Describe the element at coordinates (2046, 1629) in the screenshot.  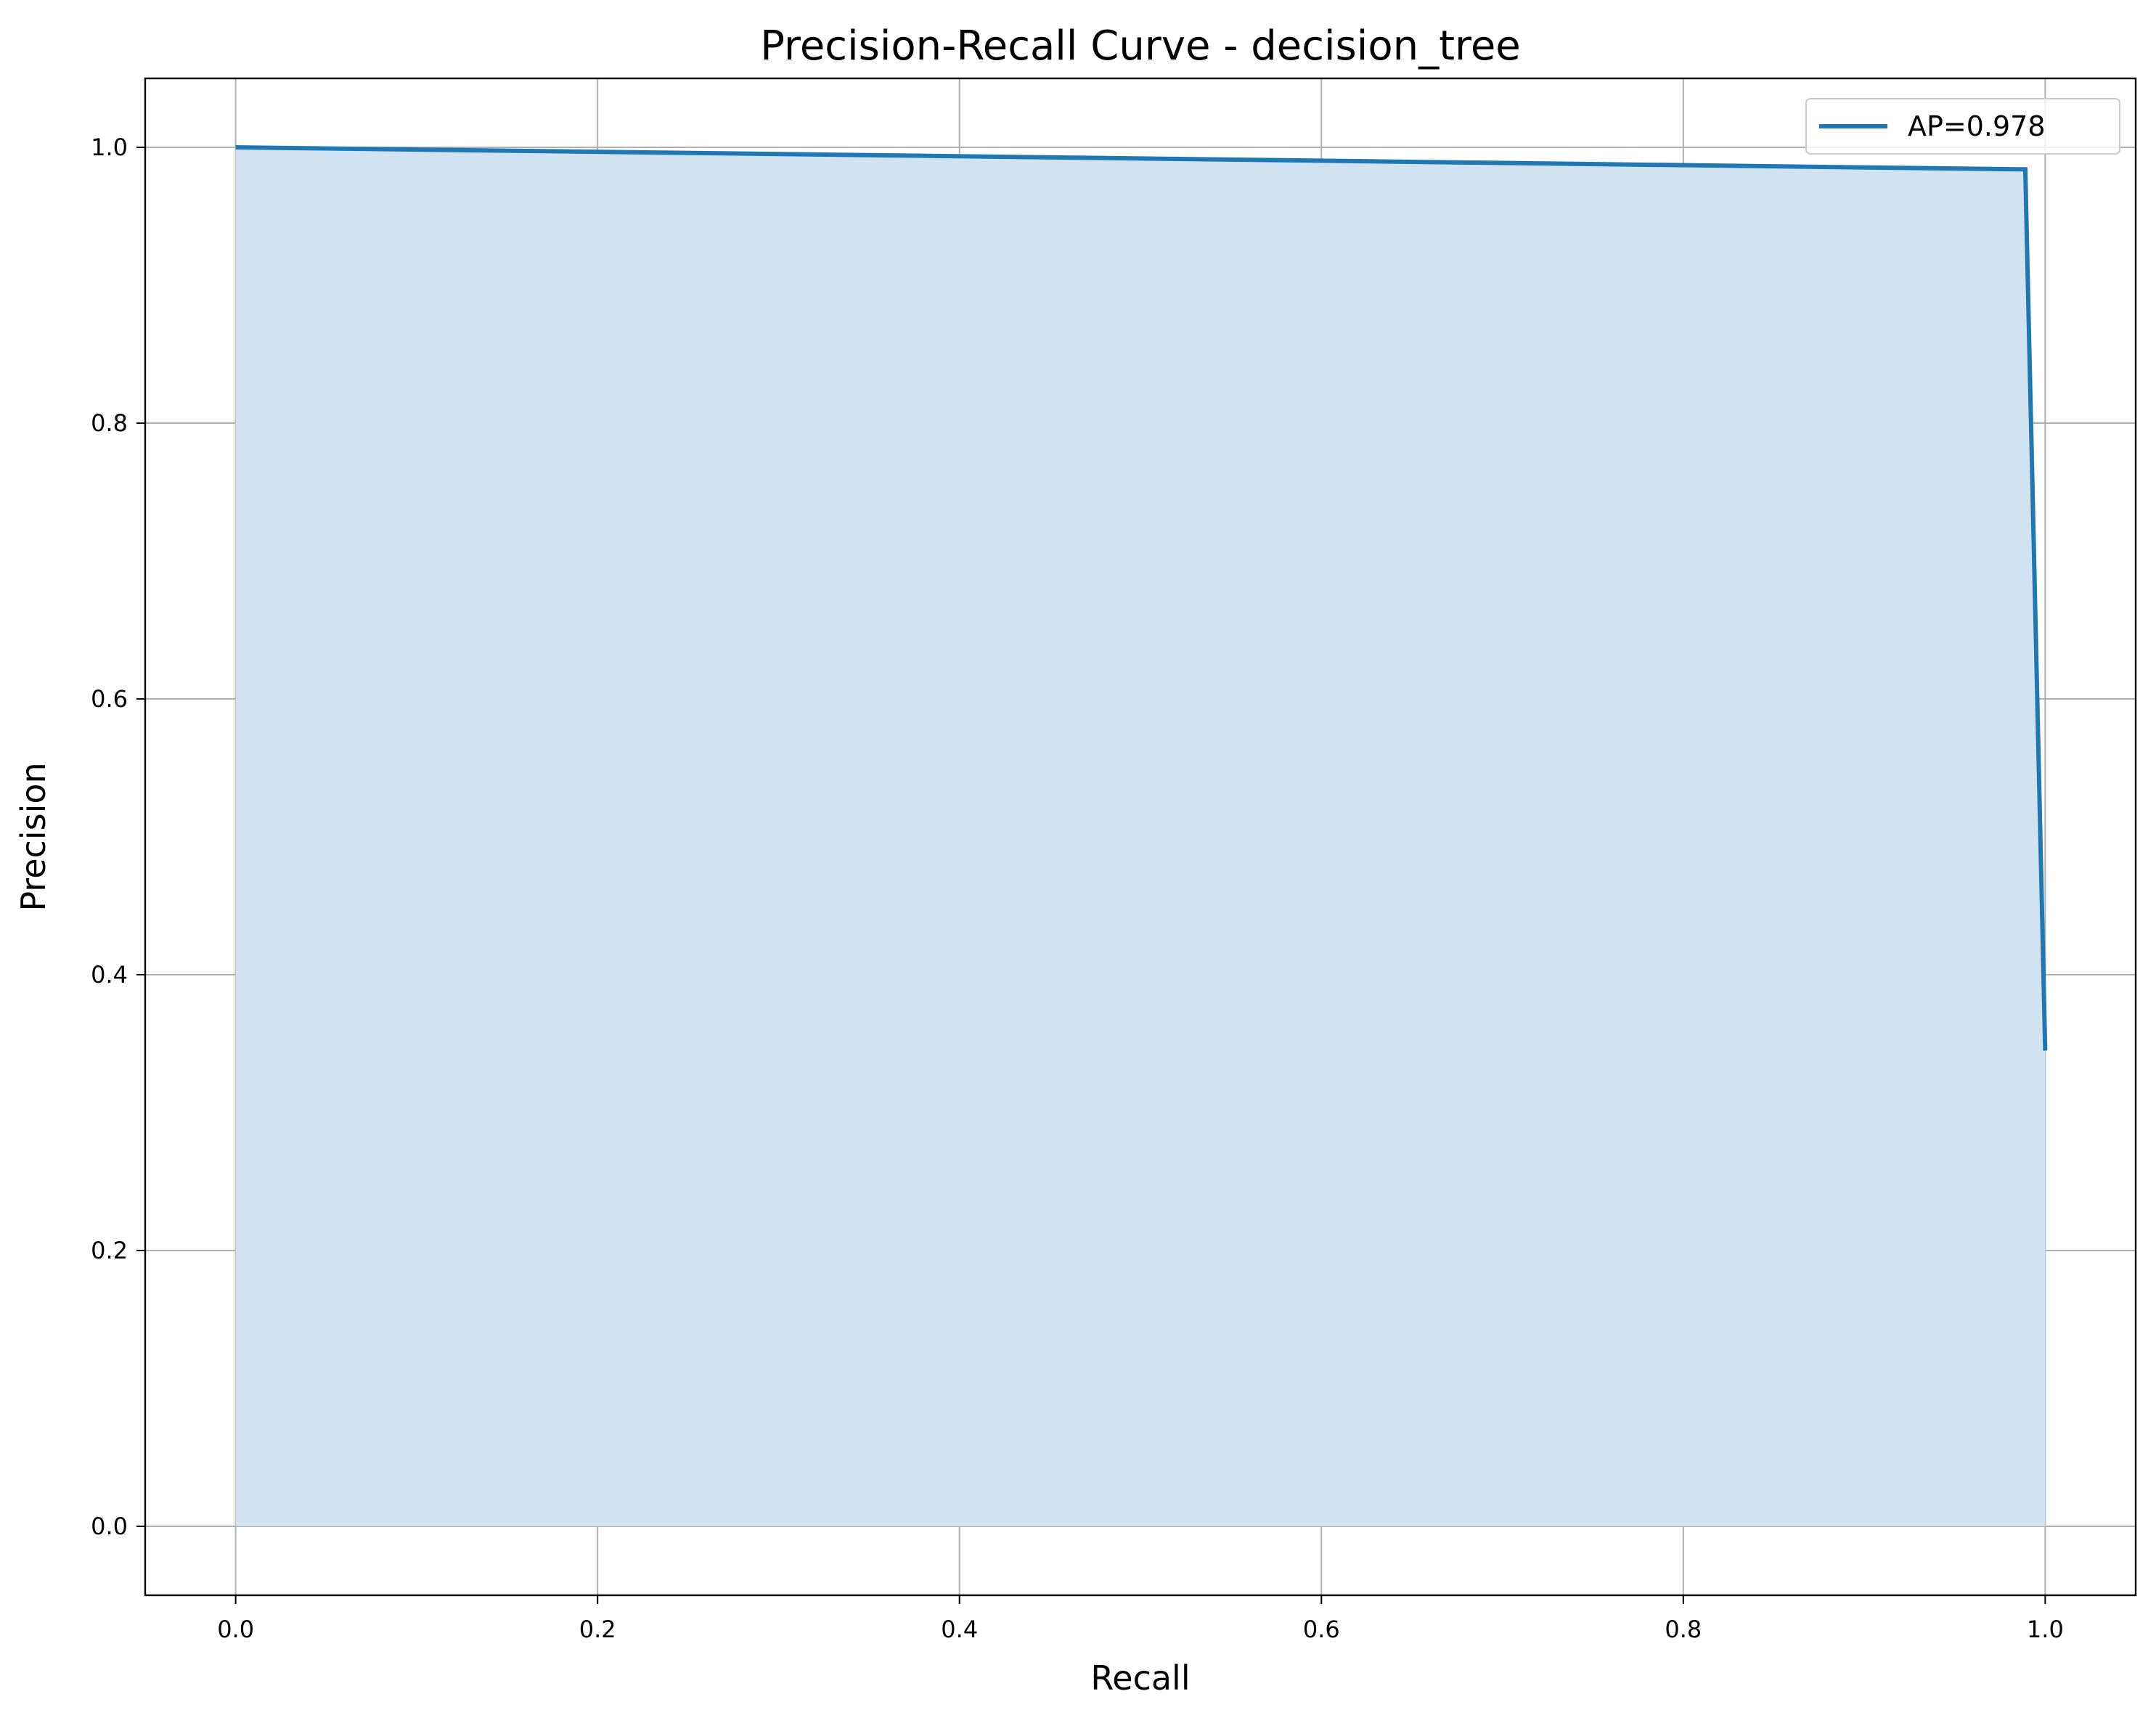
I see `x-tick-label: 1.0` at that location.